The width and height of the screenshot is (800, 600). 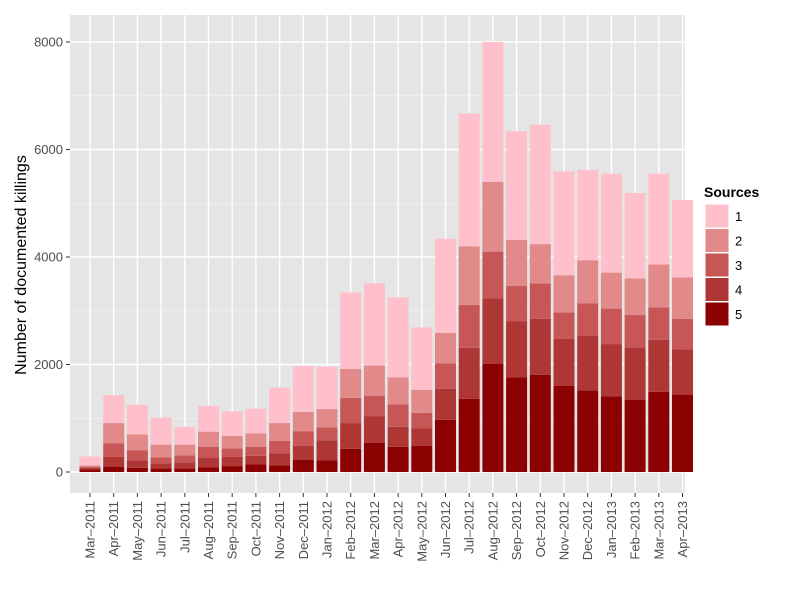 I want to click on legend: Sources 1 2 3 4 5, so click(x=731, y=255).